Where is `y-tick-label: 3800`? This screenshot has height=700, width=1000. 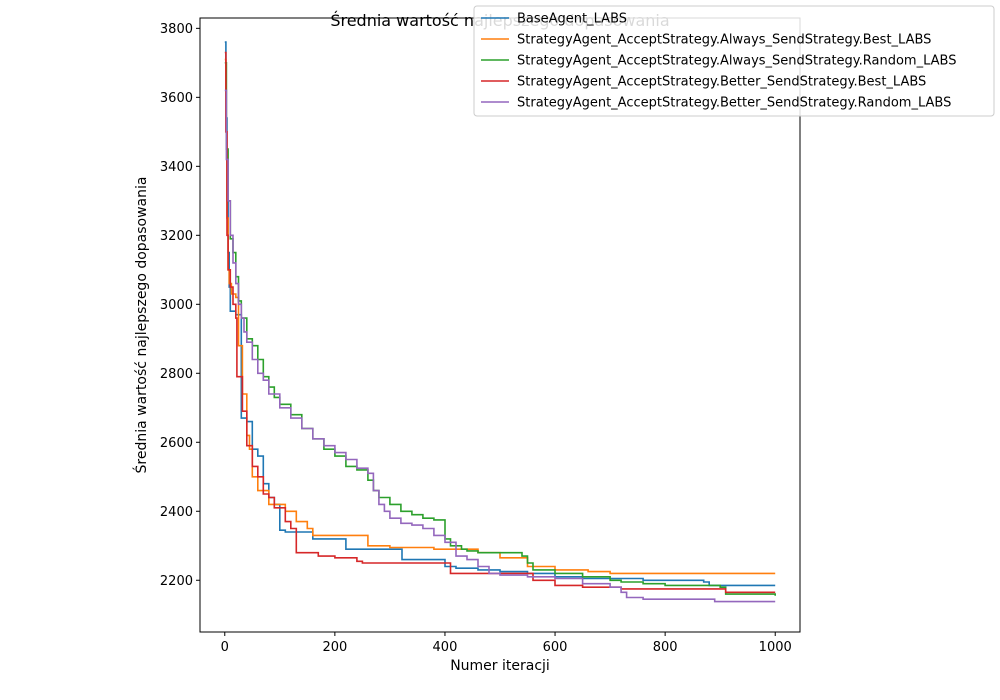
y-tick-label: 3800 is located at coordinates (176, 29).